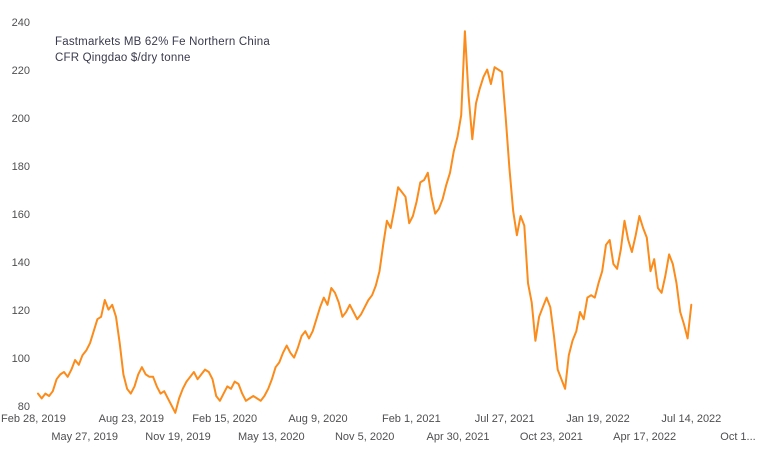 Image resolution: width=769 pixels, height=460 pixels. I want to click on x-axis-label: Feb 15, 2020, so click(225, 419).